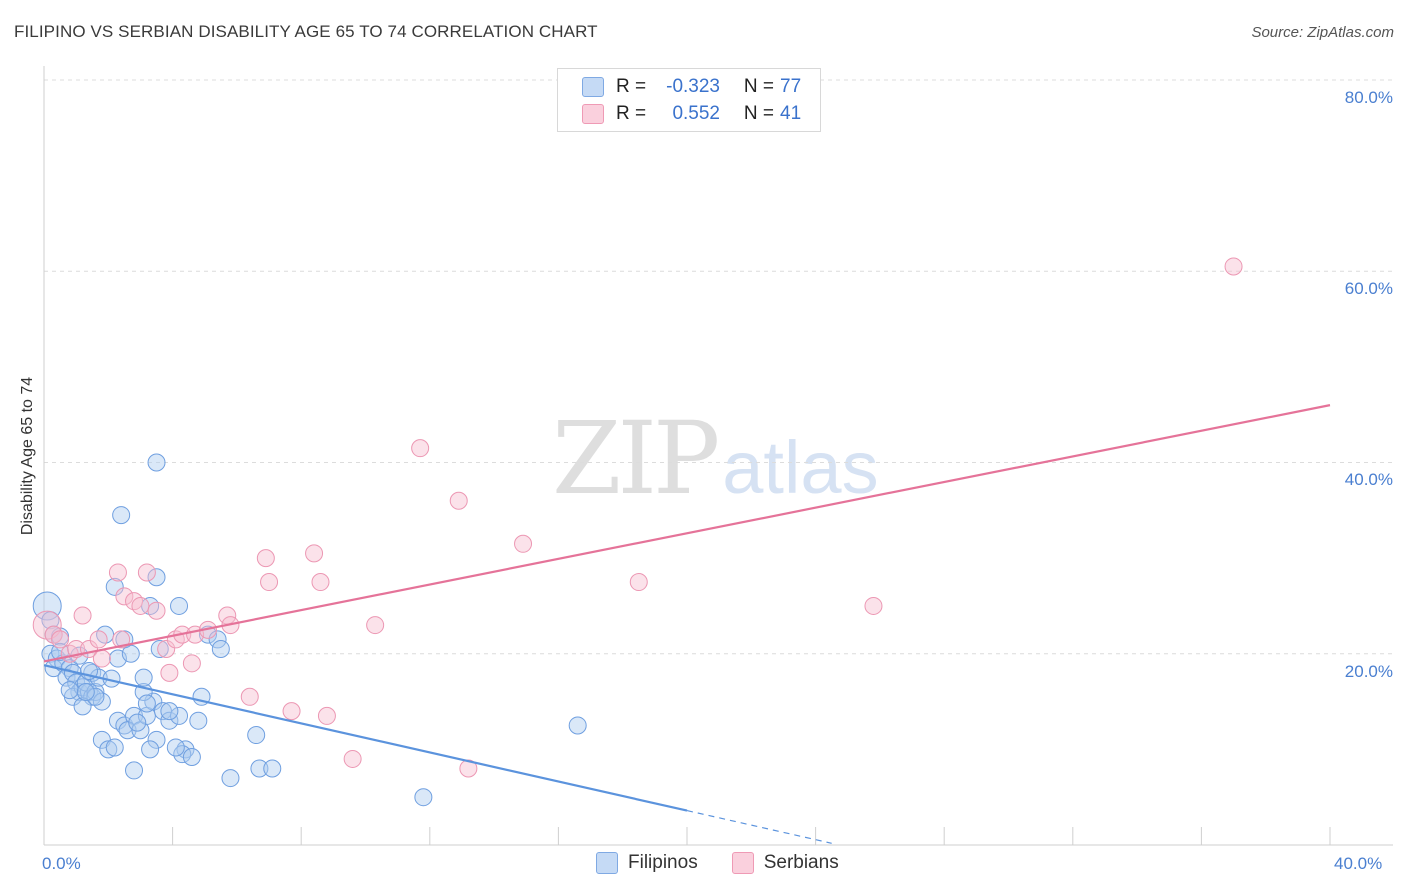 The width and height of the screenshot is (1406, 892). I want to click on legend-item-filipinos: Filipinos, so click(647, 863).